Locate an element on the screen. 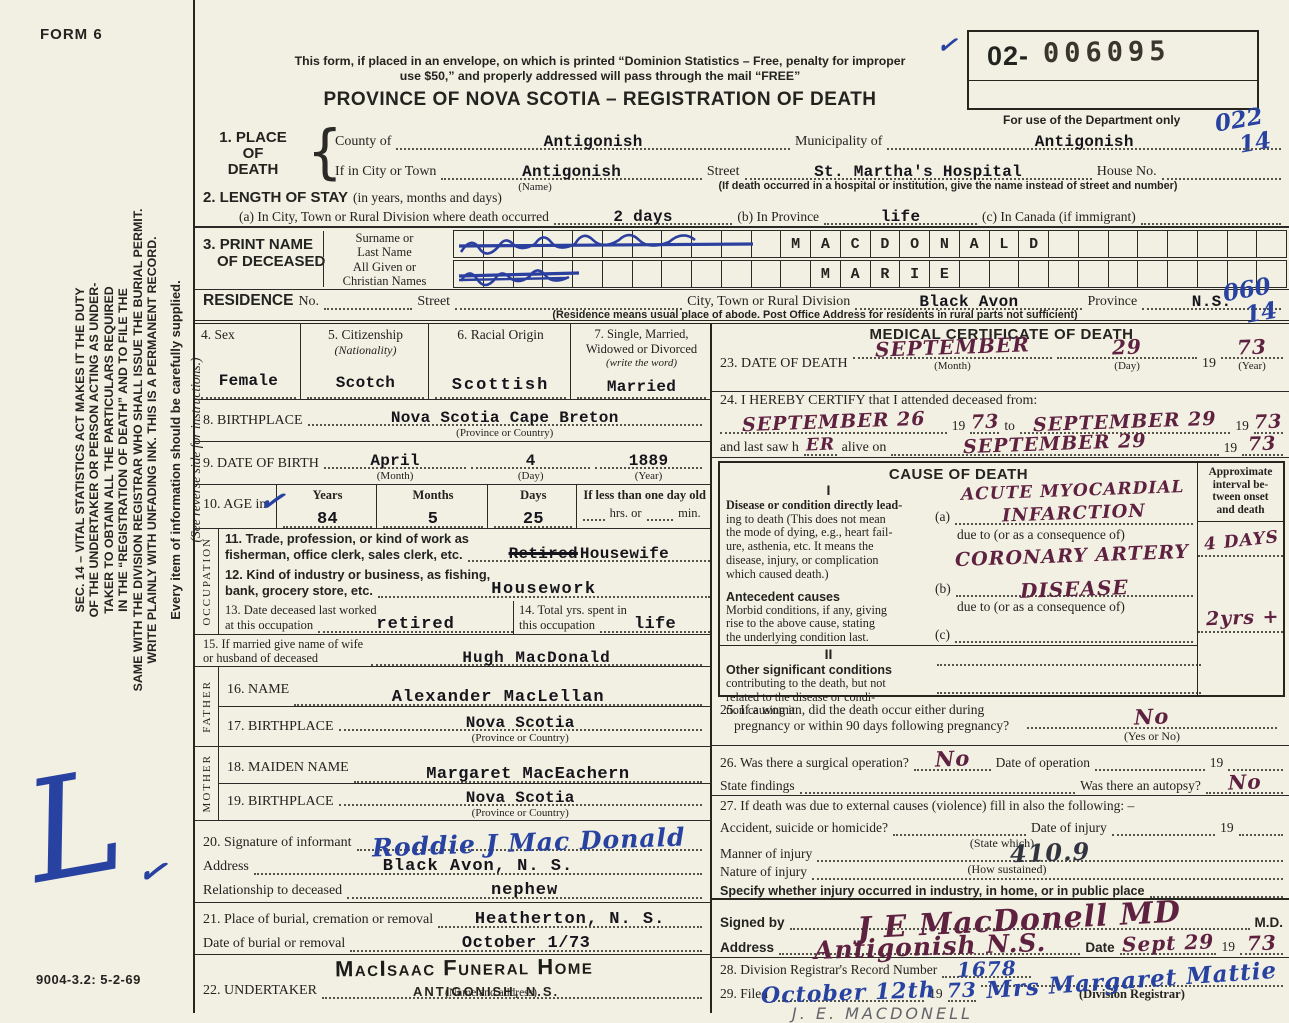 The width and height of the screenshot is (1289, 1023). municipality-value: Antigonish is located at coordinates (1084, 142).